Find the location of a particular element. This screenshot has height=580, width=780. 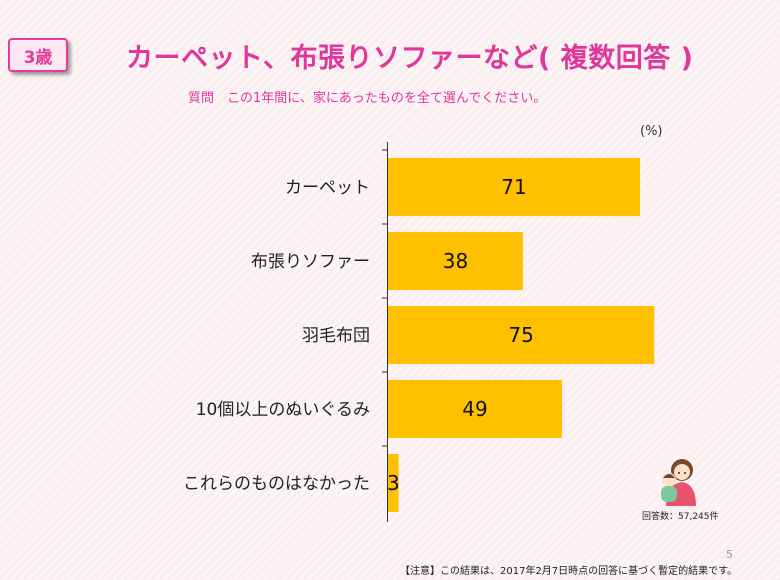

category-label: これらのものはなかった is located at coordinates (276, 484).